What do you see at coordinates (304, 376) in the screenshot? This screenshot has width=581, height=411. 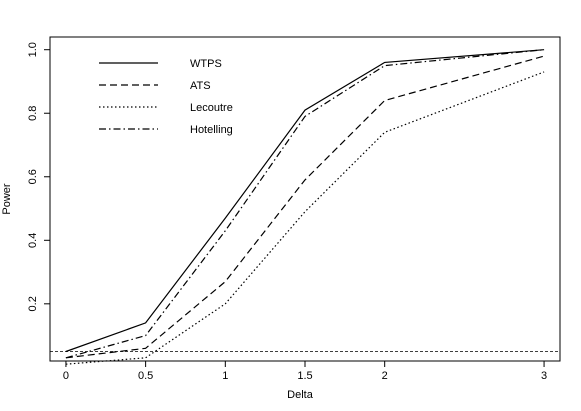 I see `x-tick-label: 1.5` at bounding box center [304, 376].